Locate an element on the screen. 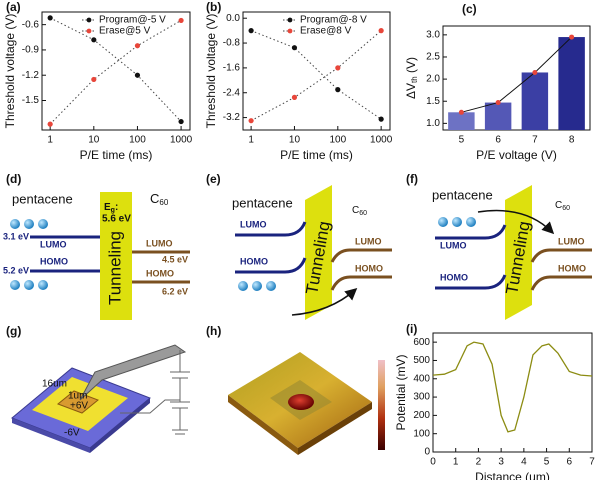 The image size is (600, 480). y-tick-label: -1.6 is located at coordinates (232, 68).